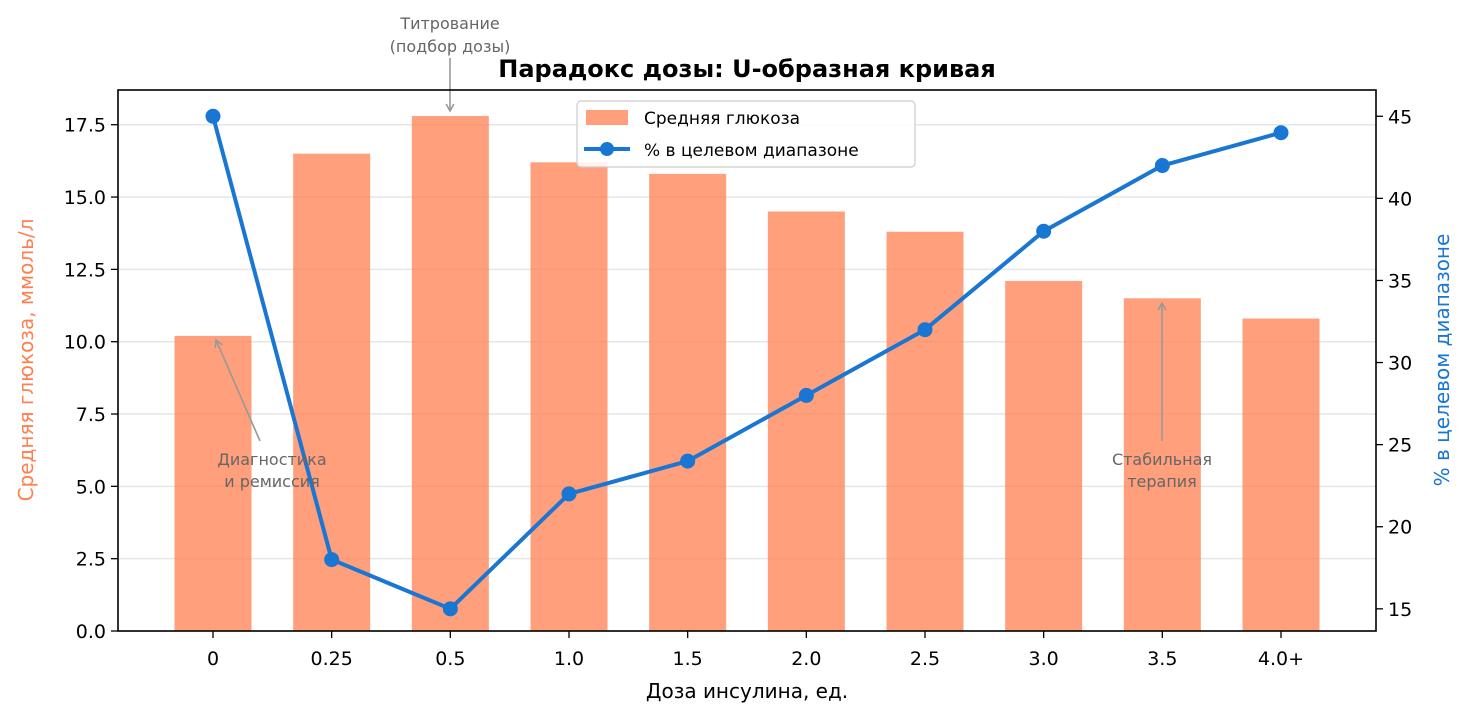 The width and height of the screenshot is (1470, 717). What do you see at coordinates (85, 270) in the screenshot?
I see `y-left-tick-label: 12.5` at bounding box center [85, 270].